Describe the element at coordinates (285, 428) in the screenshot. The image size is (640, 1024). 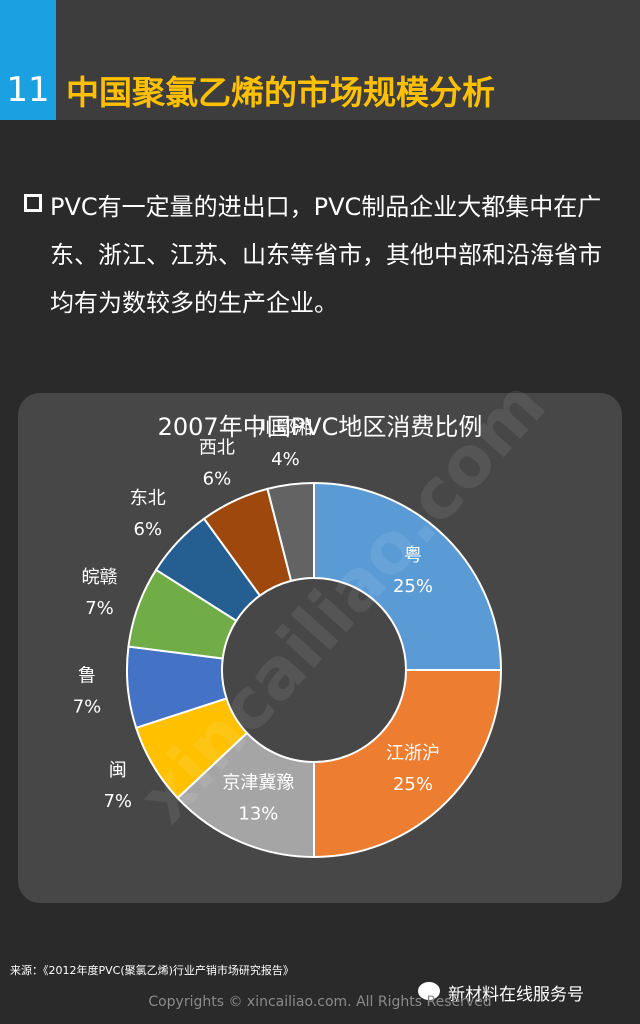
I see `slice-label: 川鄂湘` at that location.